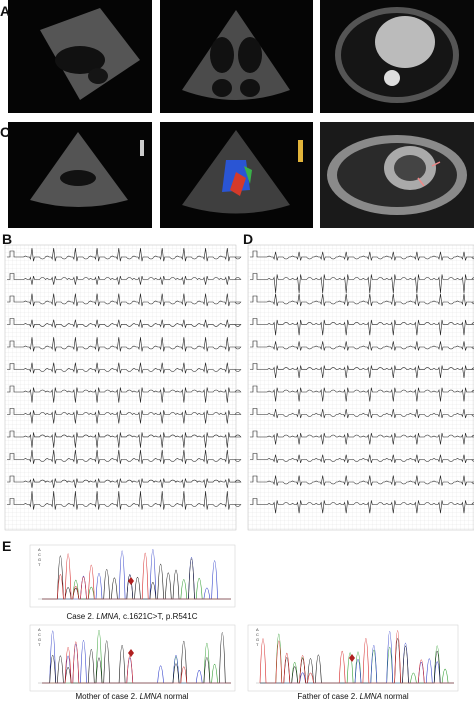 The height and width of the screenshot is (702, 474). I want to click on caption: Father of case 2. LMNA normal, so click(352, 696).